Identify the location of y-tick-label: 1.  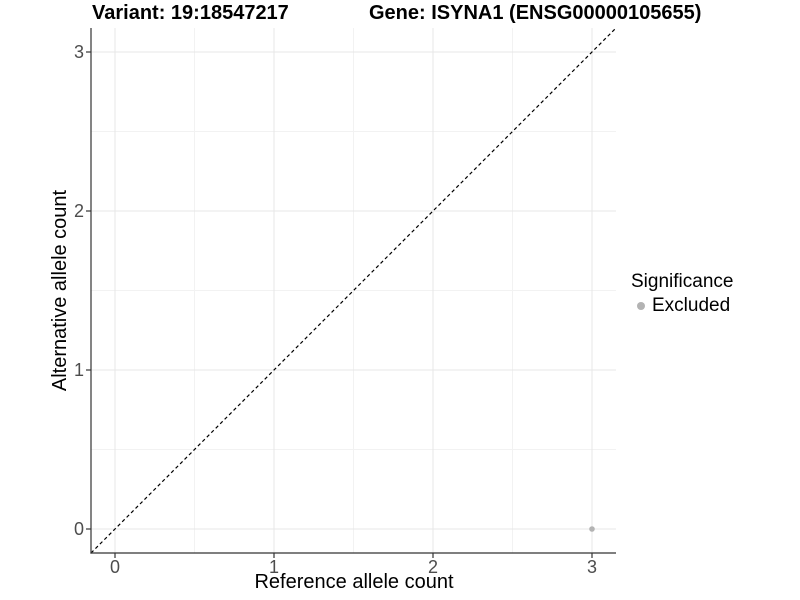
(78, 370).